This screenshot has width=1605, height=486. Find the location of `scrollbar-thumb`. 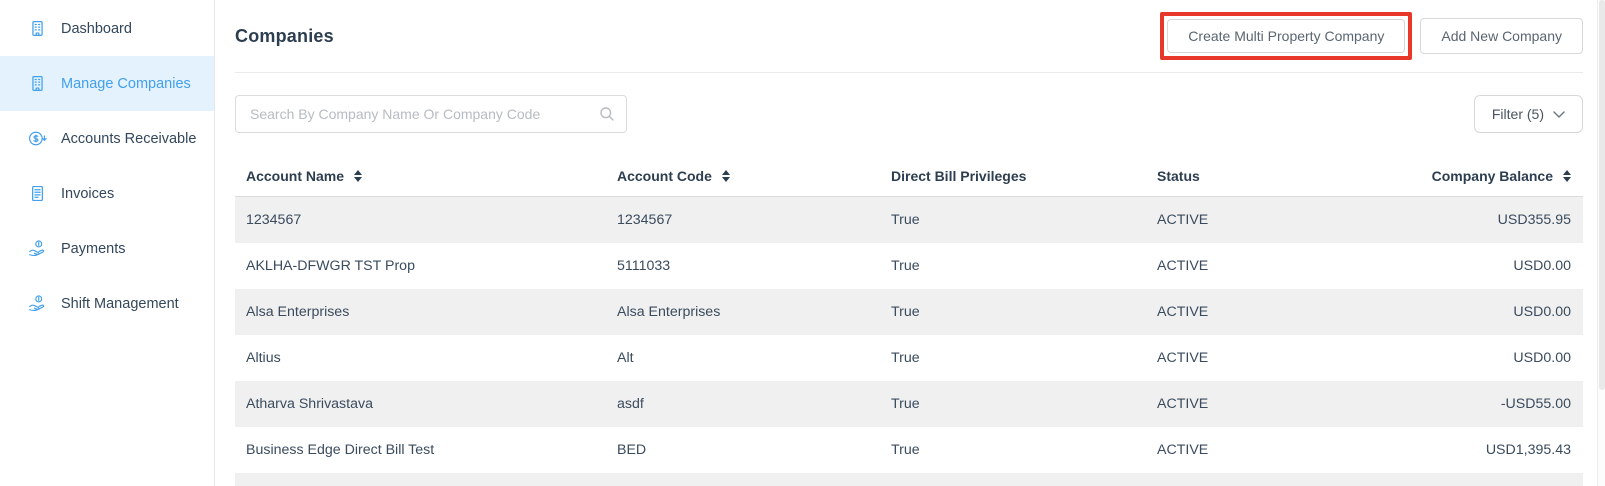

scrollbar-thumb is located at coordinates (1602, 195).